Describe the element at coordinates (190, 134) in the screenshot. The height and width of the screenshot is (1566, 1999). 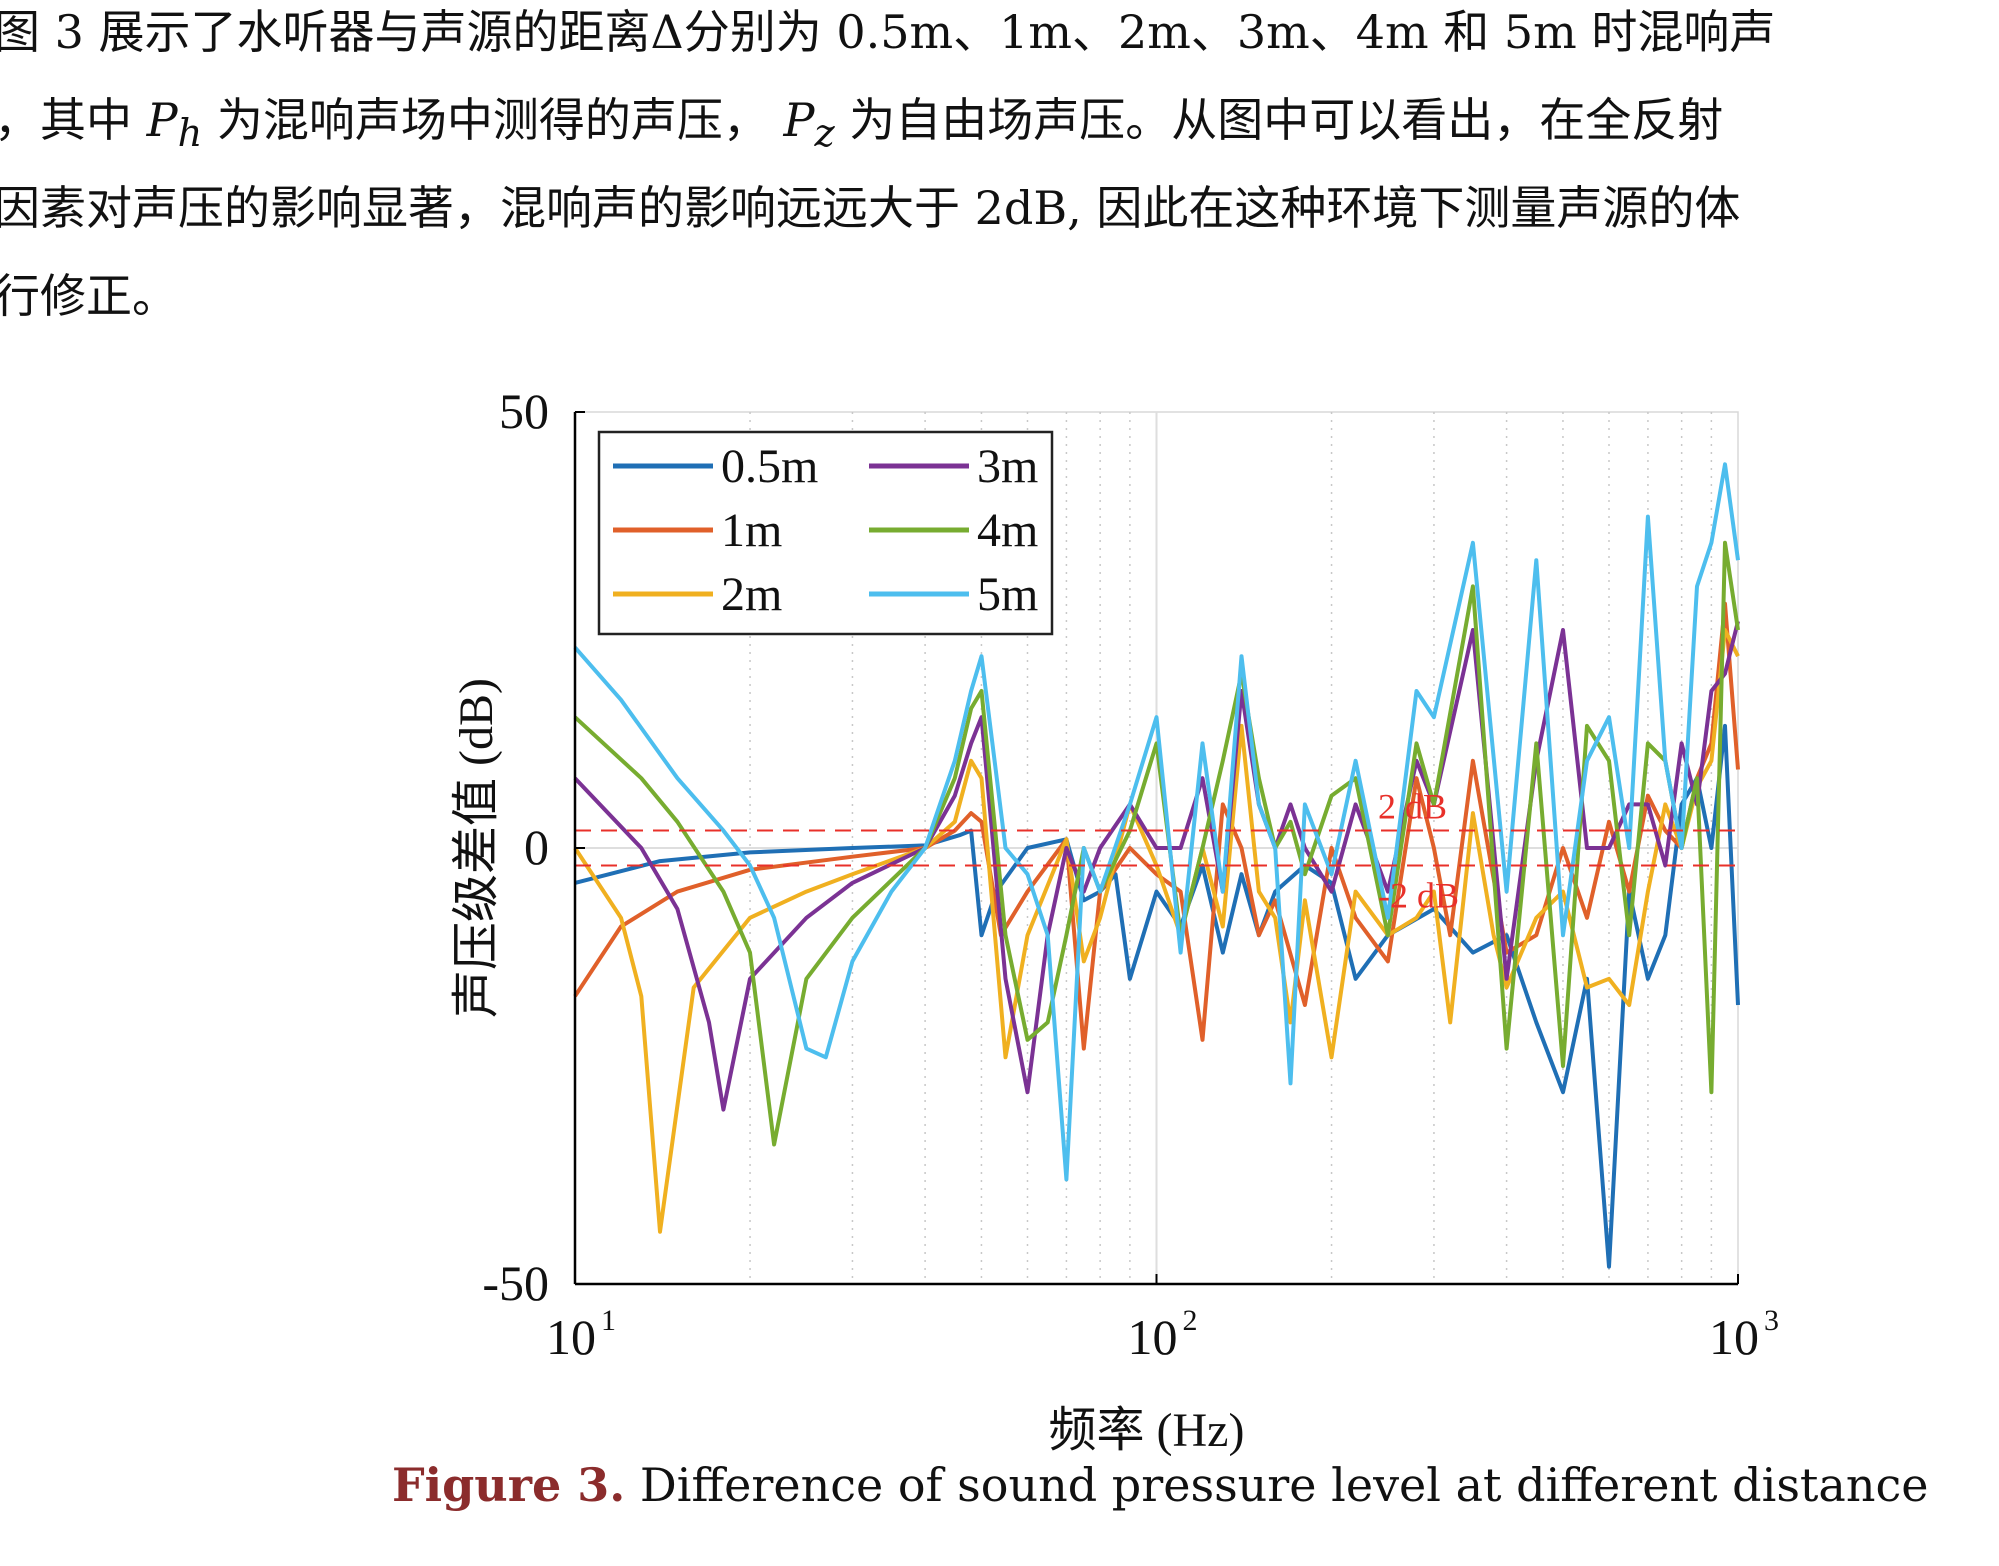
I see `symbol-ph-subscript: h` at that location.